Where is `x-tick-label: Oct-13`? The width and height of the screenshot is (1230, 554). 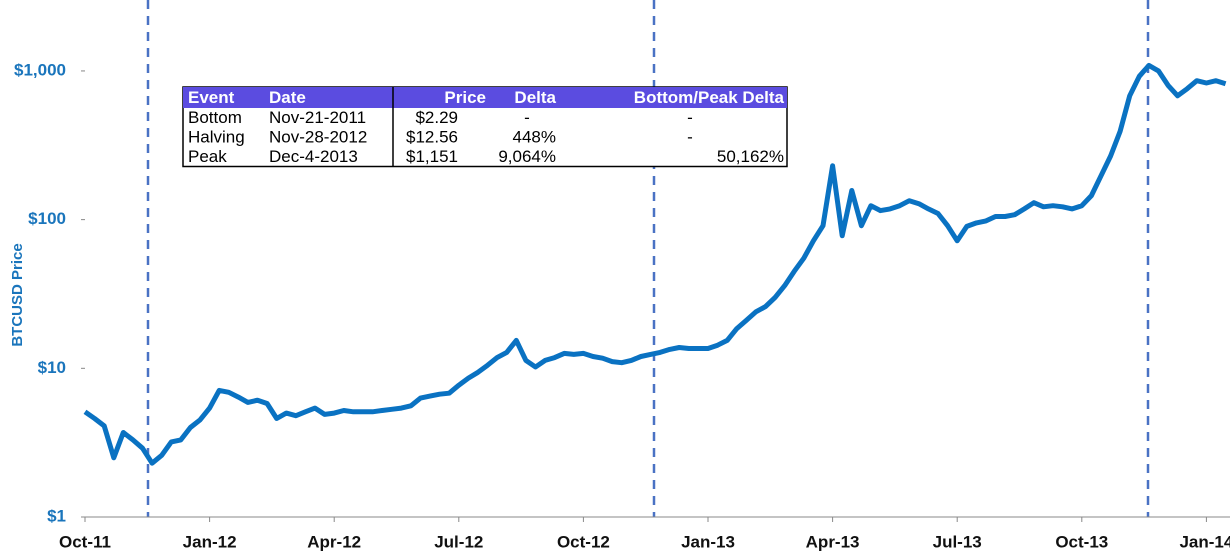
x-tick-label: Oct-13 is located at coordinates (1081, 541).